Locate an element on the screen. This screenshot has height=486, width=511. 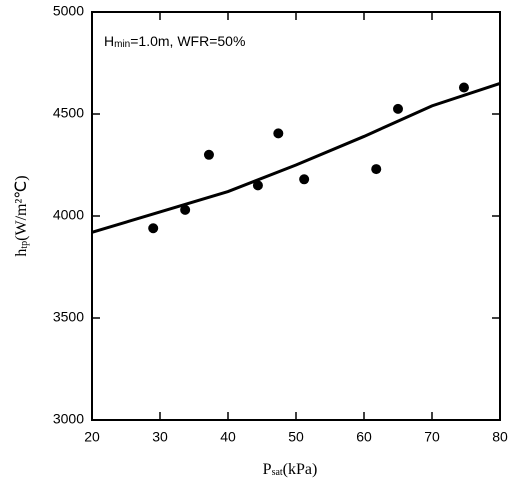
x-tick-label: 70 is located at coordinates (432, 437).